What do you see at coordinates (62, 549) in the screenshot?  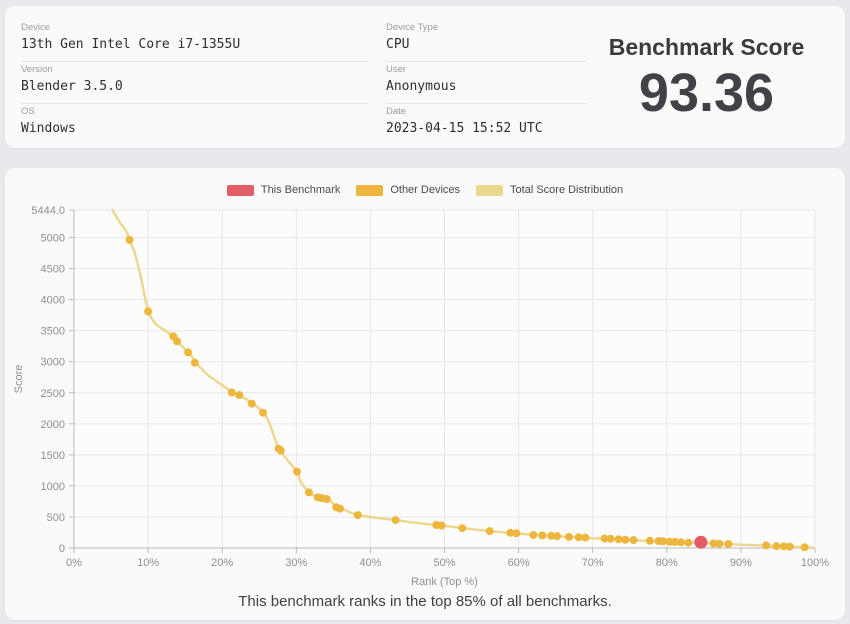 I see `svg-text: 0` at bounding box center [62, 549].